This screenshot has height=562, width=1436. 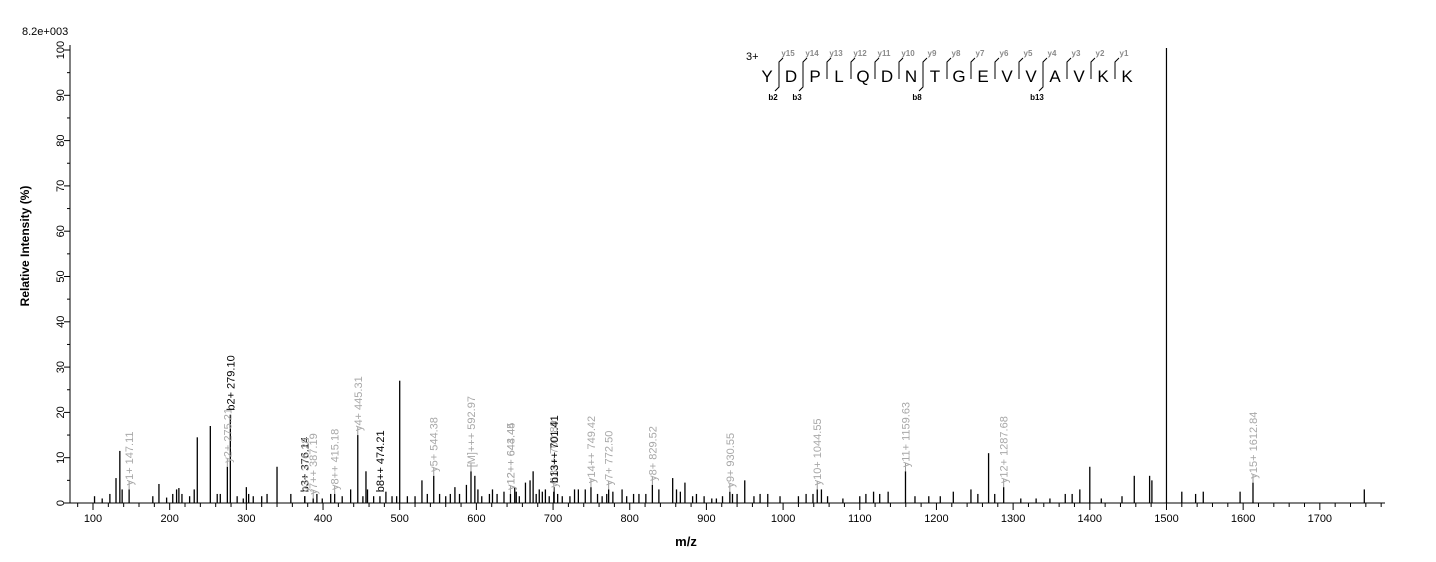 I want to click on peak-label: y10+ 1044.55, so click(x=818, y=451).